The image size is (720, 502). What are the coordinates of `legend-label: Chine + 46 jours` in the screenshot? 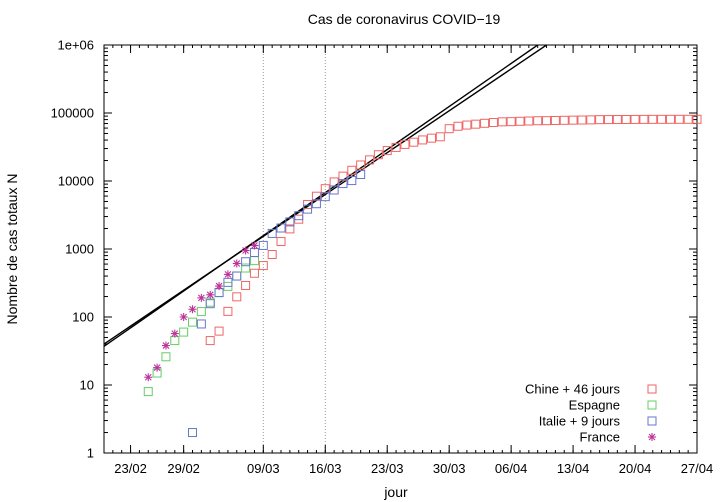 It's located at (573, 389).